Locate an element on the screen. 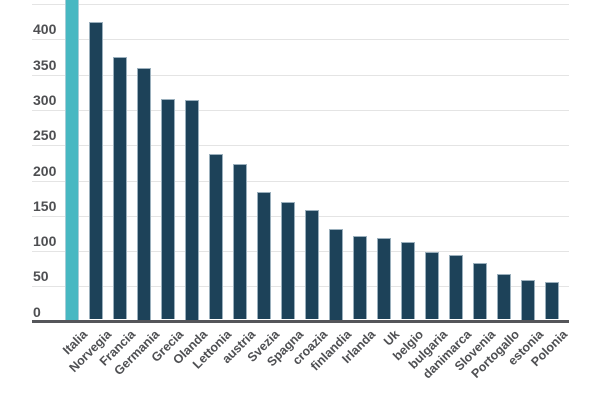 This screenshot has width=600, height=400. bar-austria is located at coordinates (239, 241).